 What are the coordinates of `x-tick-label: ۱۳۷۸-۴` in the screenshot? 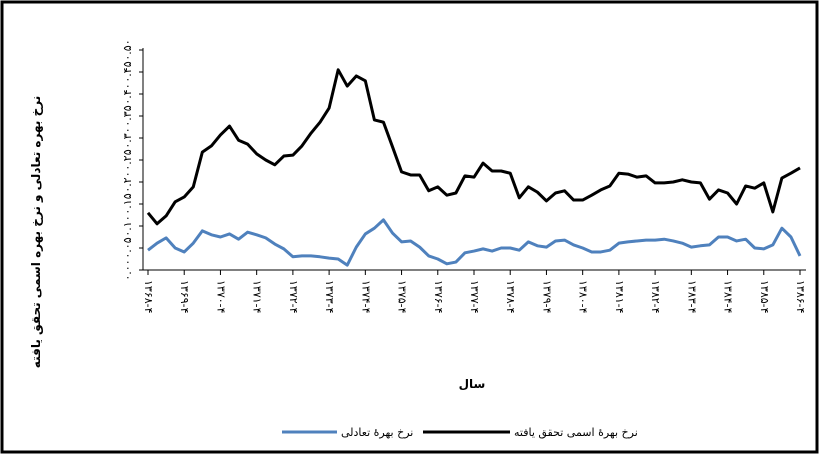 It's located at (510, 297).